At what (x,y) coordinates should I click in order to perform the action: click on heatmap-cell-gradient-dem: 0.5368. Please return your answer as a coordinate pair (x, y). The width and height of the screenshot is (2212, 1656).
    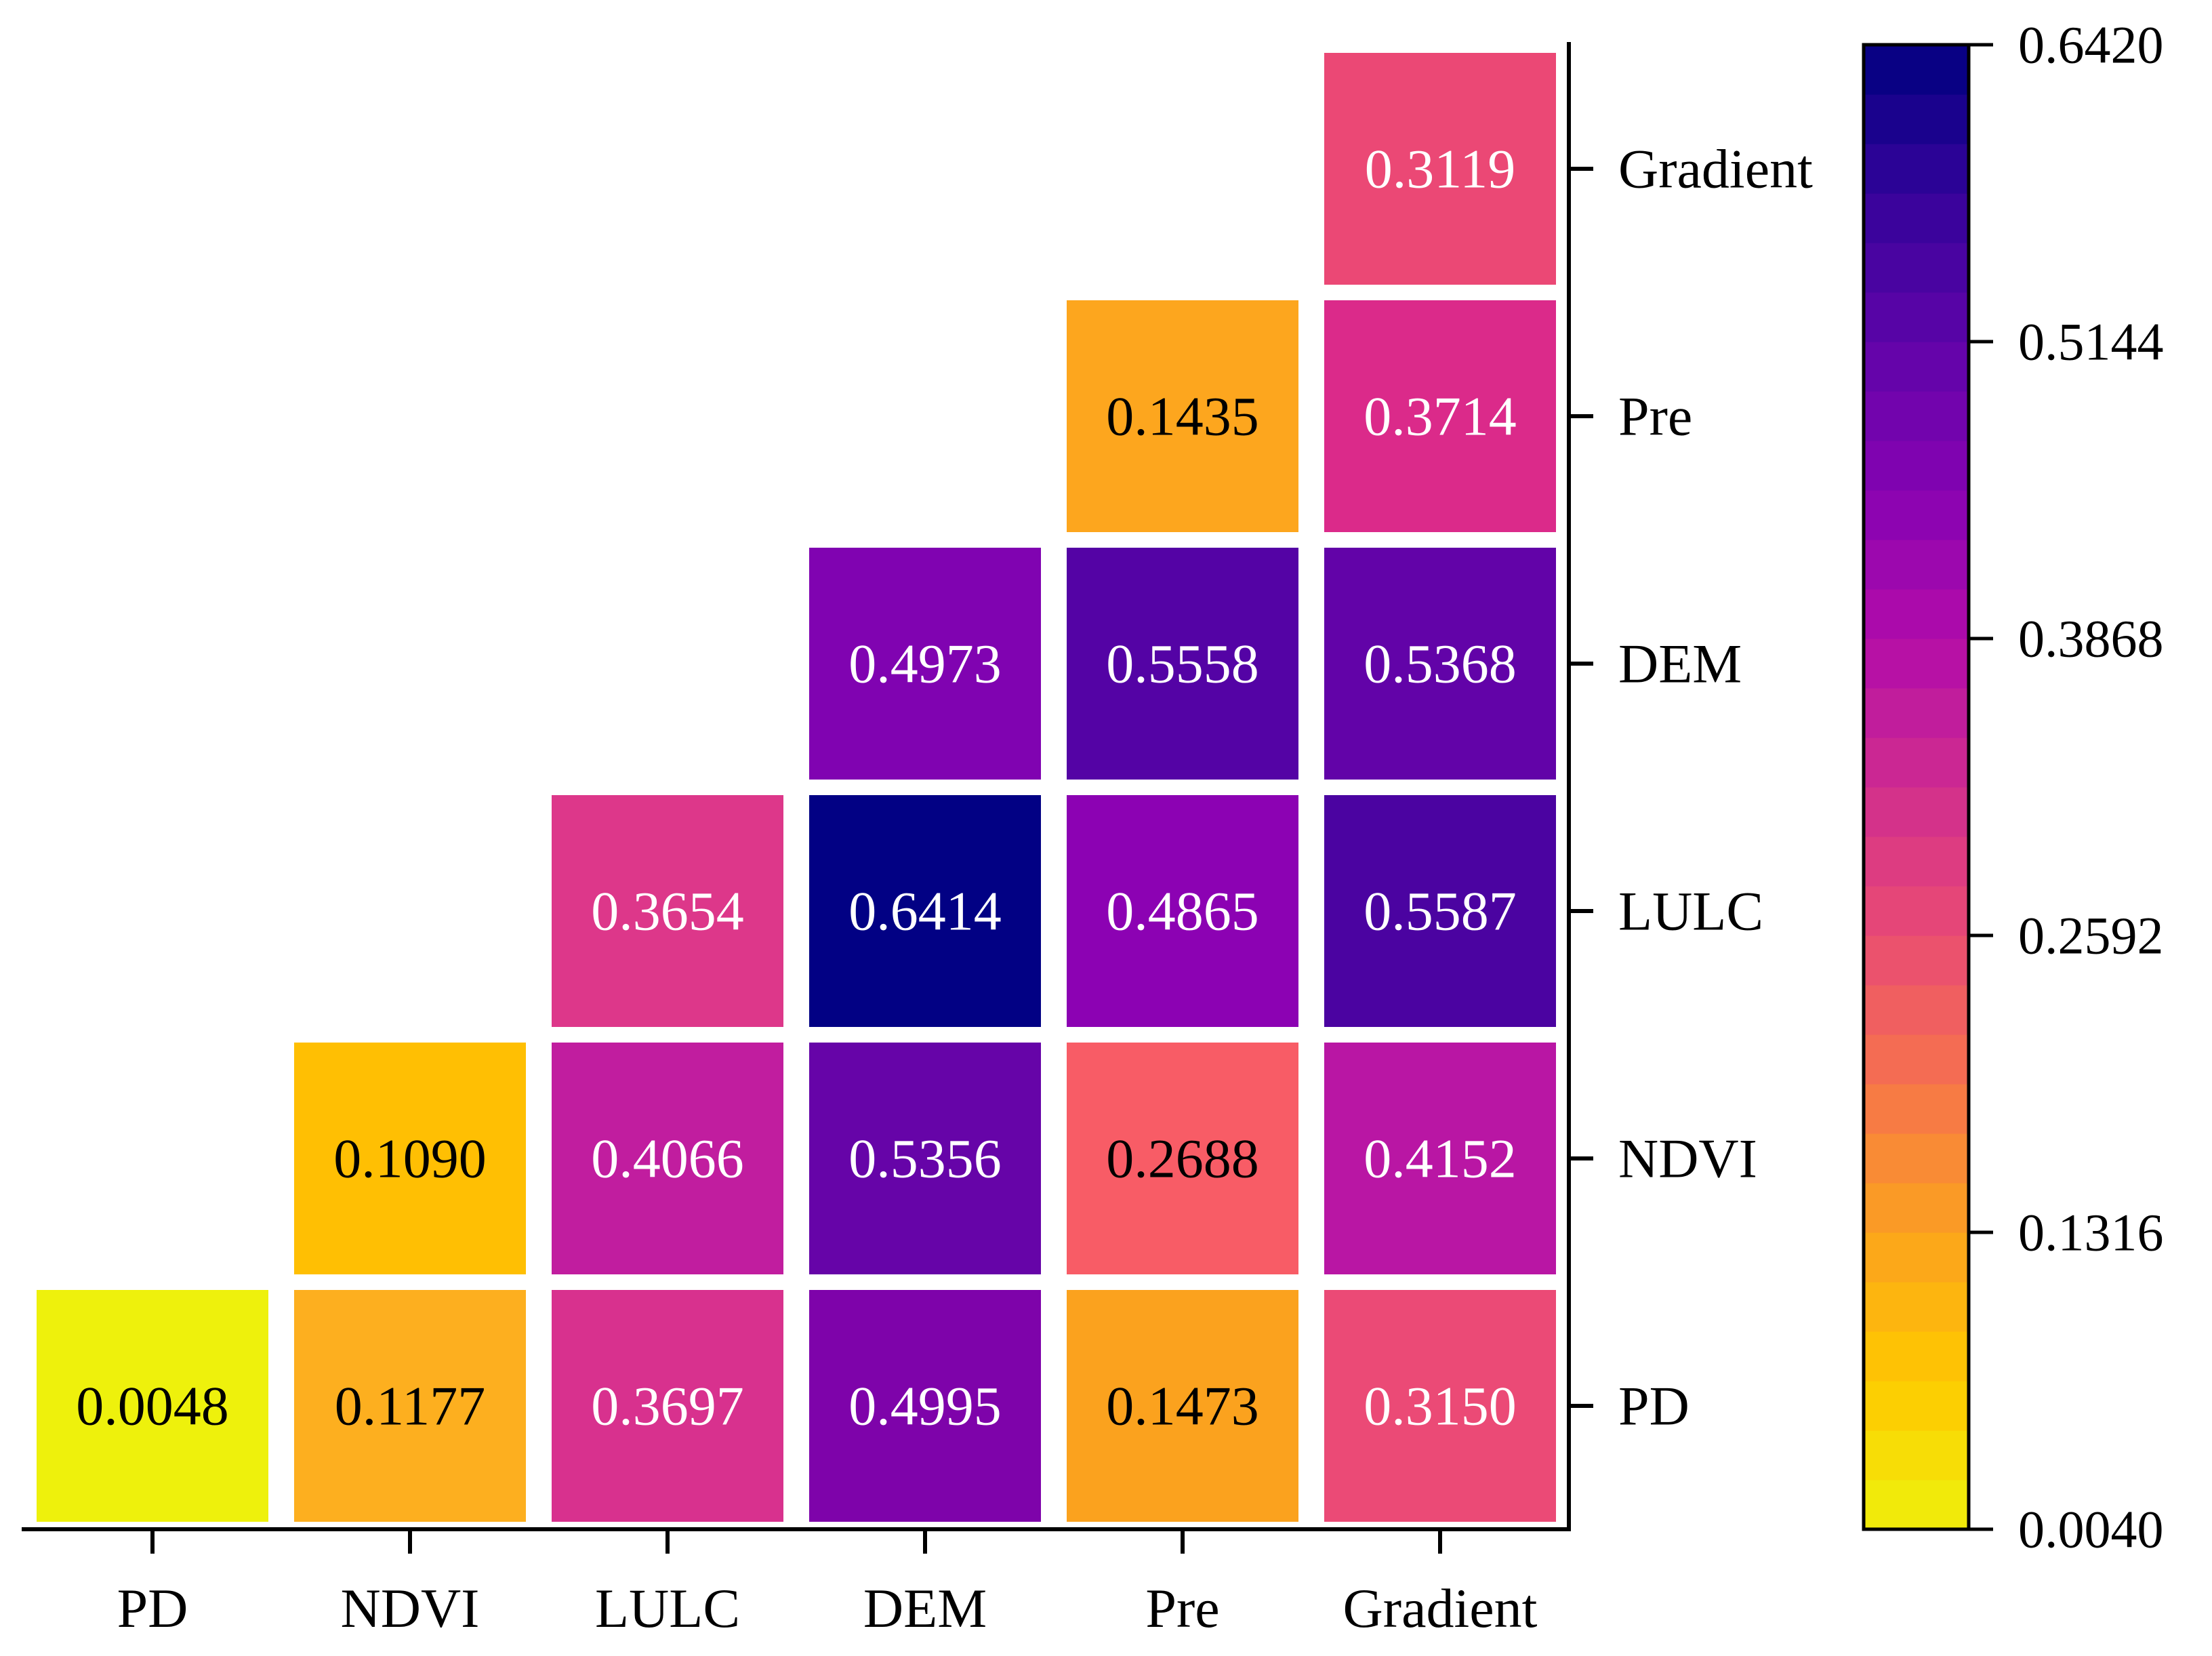
    Looking at the image, I should click on (1440, 664).